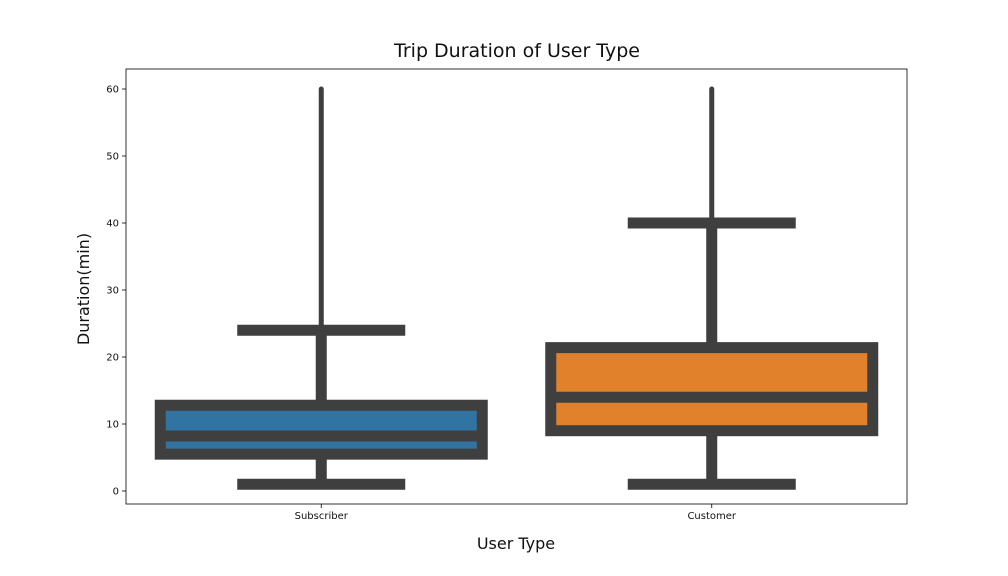  I want to click on x-tick-label: Customer, so click(711, 516).